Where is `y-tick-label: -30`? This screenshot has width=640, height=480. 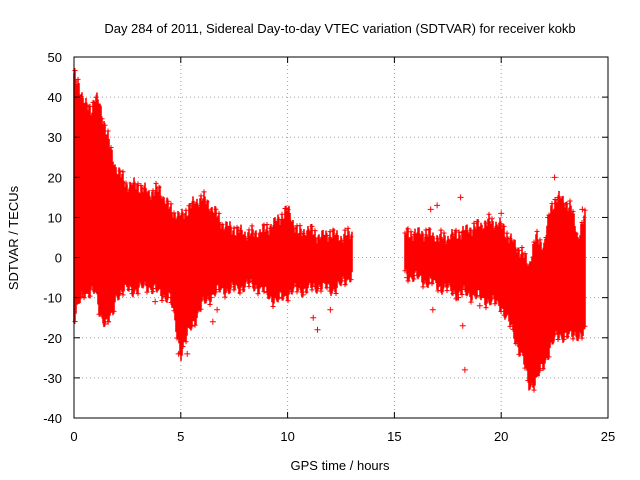 y-tick-label: -30 is located at coordinates (52, 378).